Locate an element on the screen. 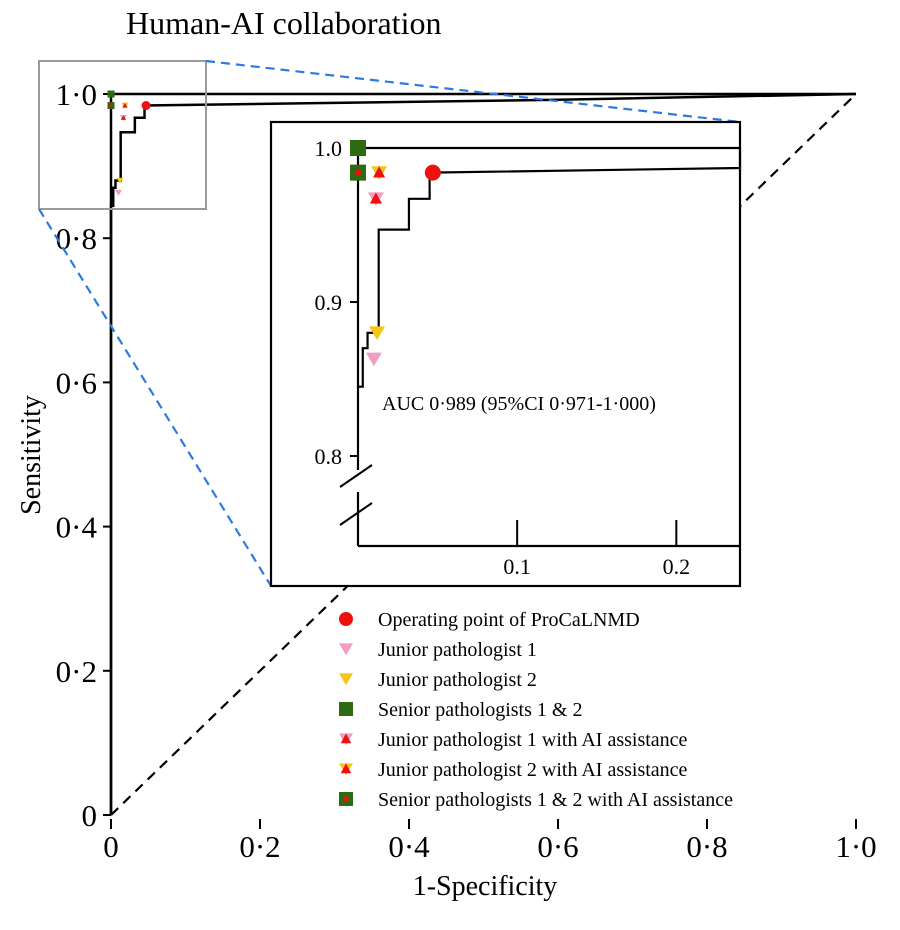 The image size is (900, 930). x-axis-label: 1-Specificity is located at coordinates (485, 886).